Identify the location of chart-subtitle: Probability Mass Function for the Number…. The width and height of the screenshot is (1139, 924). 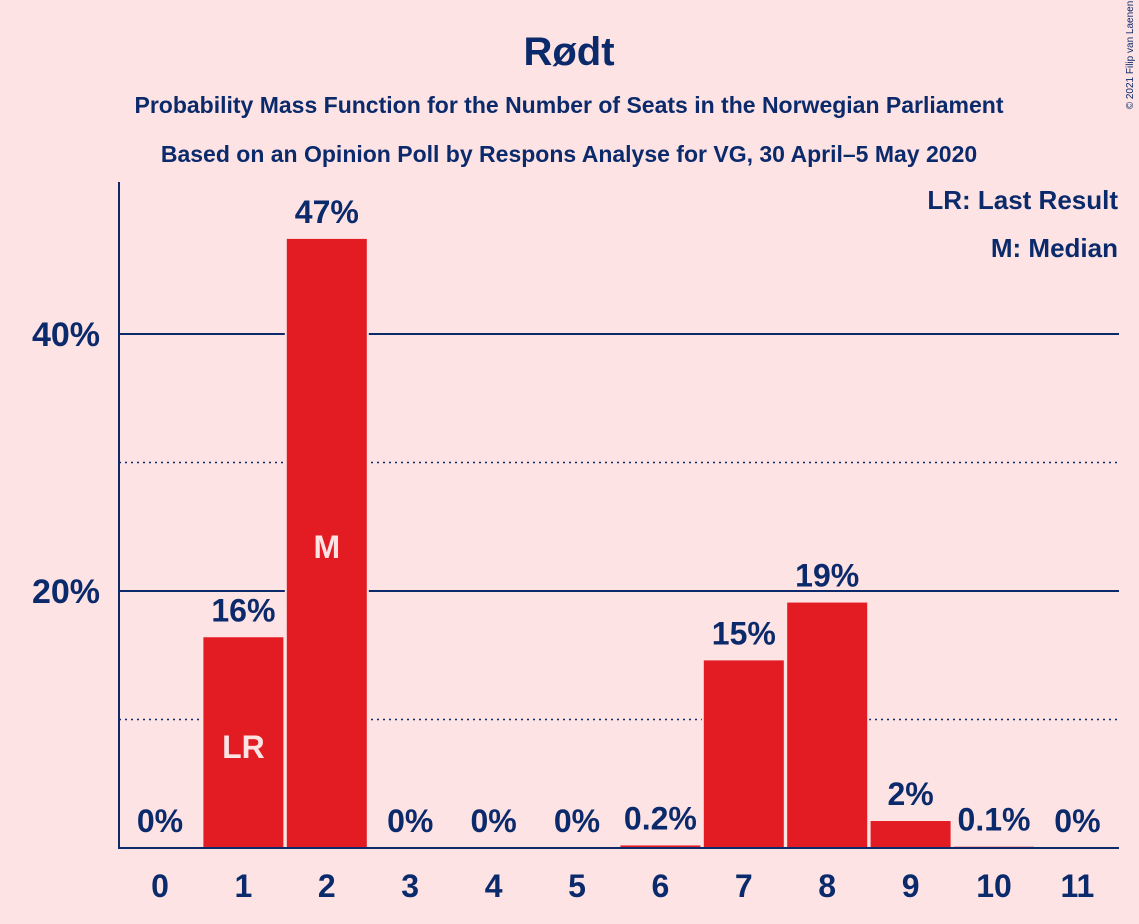
(568, 105).